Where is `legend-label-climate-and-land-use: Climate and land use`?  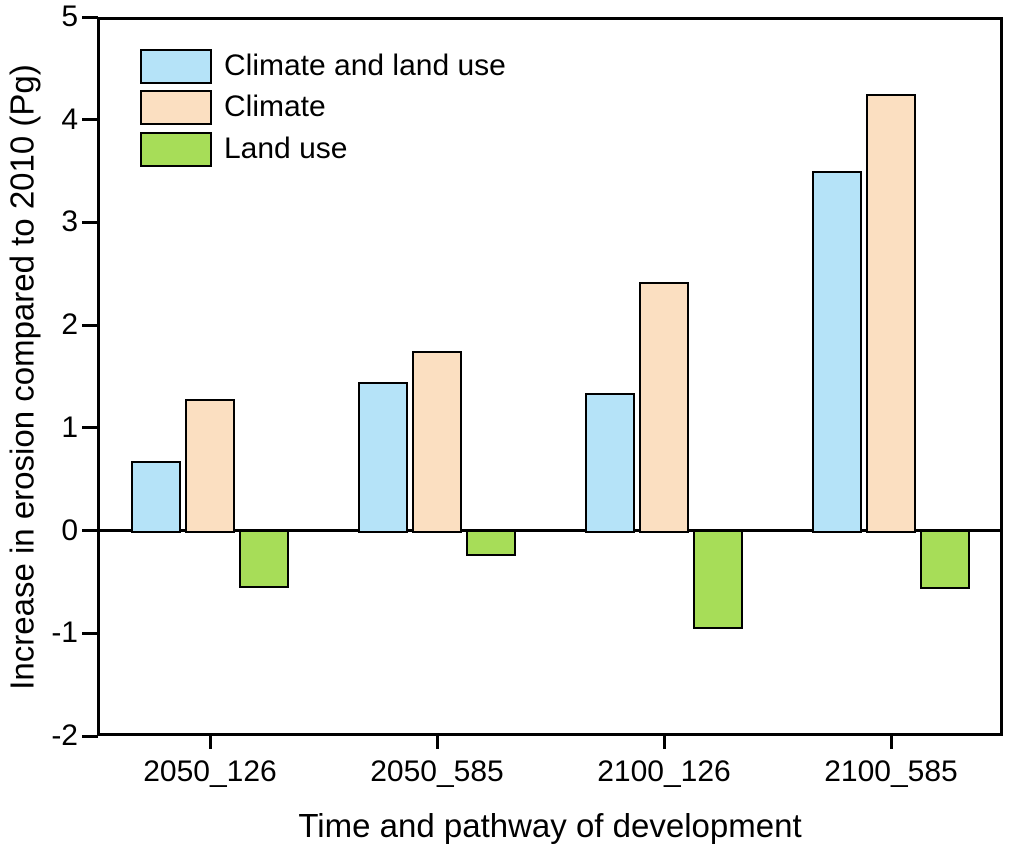 legend-label-climate-and-land-use: Climate and land use is located at coordinates (365, 65).